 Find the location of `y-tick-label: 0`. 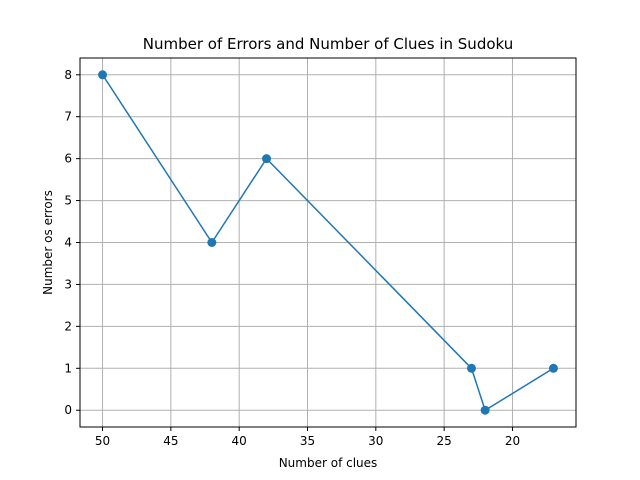

y-tick-label: 0 is located at coordinates (68, 410).